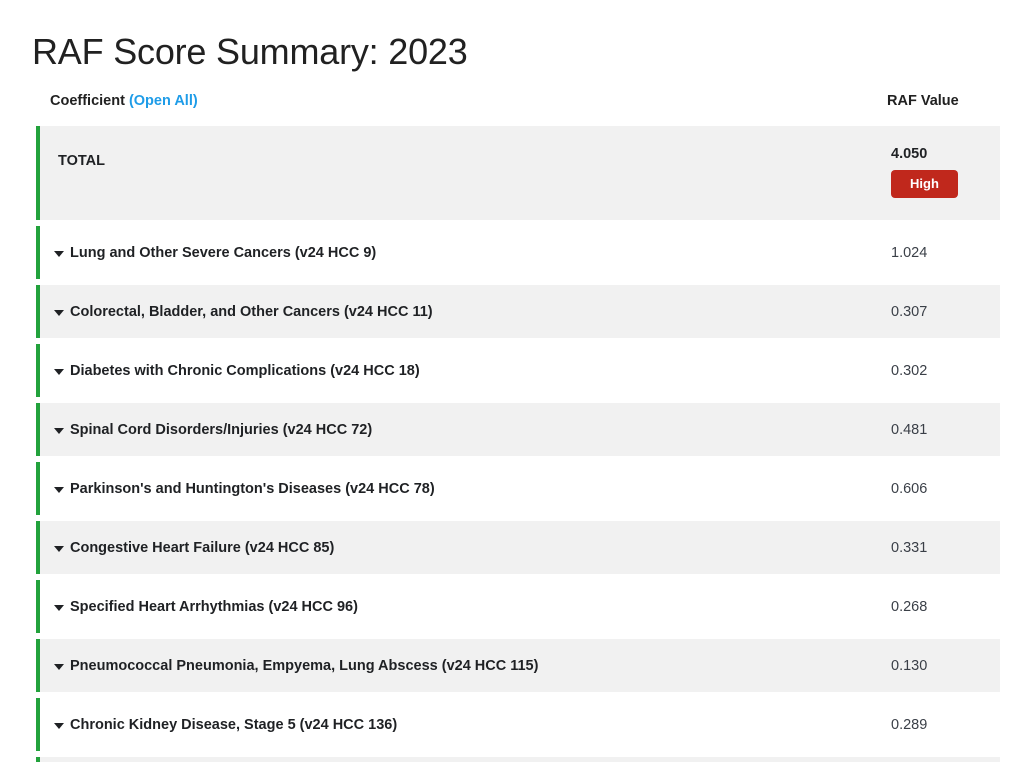  I want to click on row-label-text: Specified Heart Arrhythmias (v24 HCC 96), so click(214, 606).